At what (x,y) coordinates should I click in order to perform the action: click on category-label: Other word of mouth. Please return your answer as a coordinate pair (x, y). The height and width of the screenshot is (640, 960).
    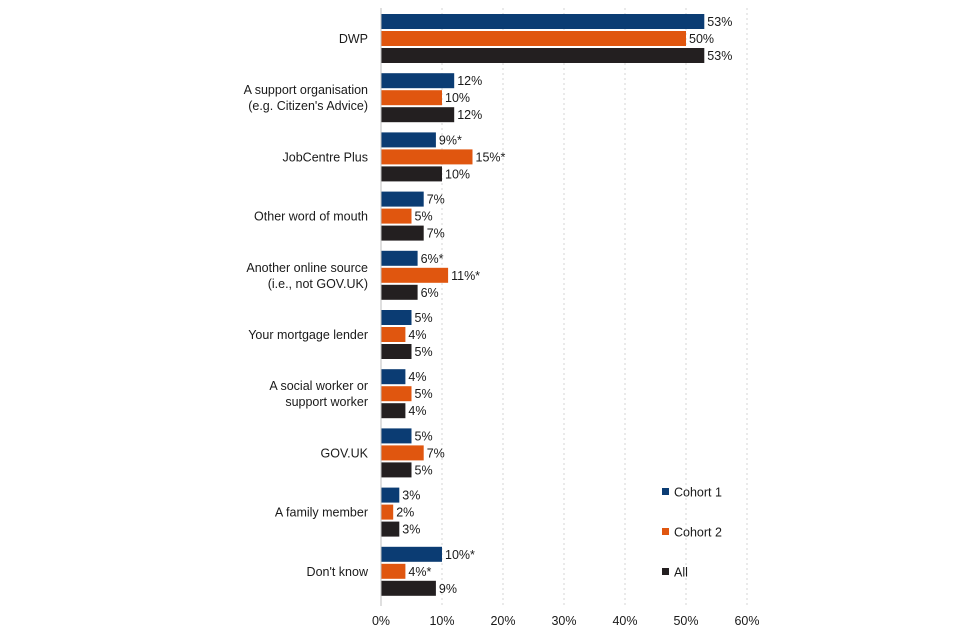
    Looking at the image, I should click on (311, 217).